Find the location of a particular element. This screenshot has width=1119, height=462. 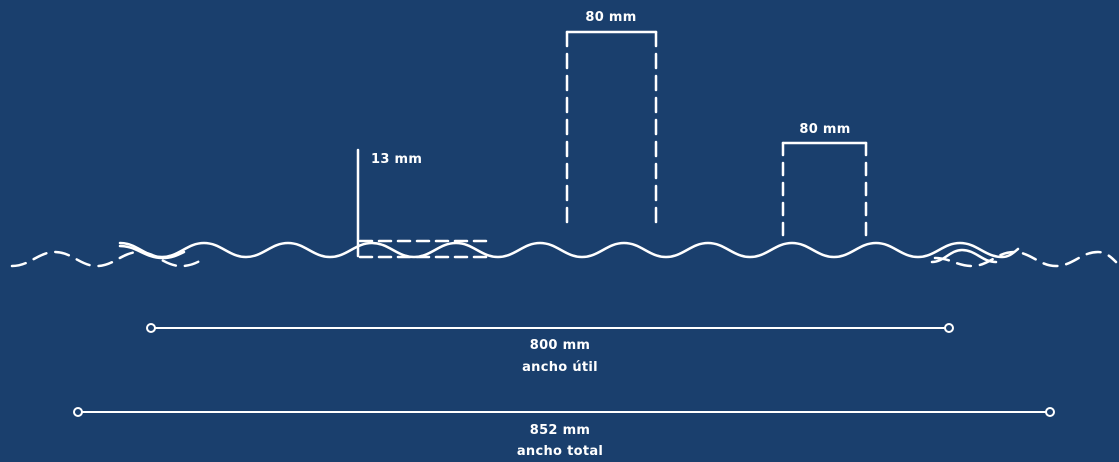

total-width-value: 852 mm is located at coordinates (560, 430).